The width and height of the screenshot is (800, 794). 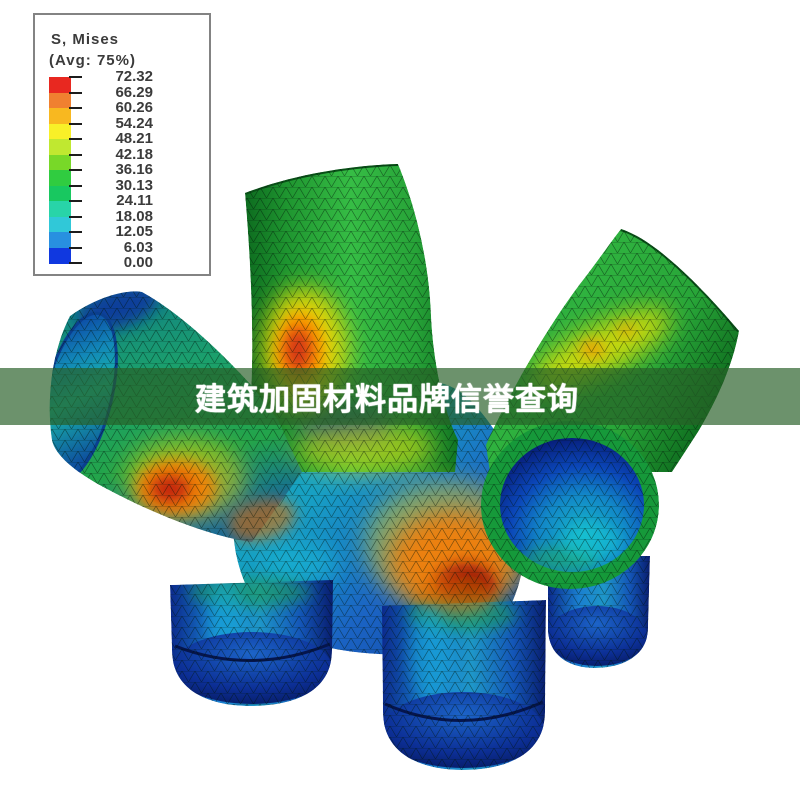 What do you see at coordinates (387, 399) in the screenshot?
I see `banner-title: 建筑加固材料品牌信誉查询` at bounding box center [387, 399].